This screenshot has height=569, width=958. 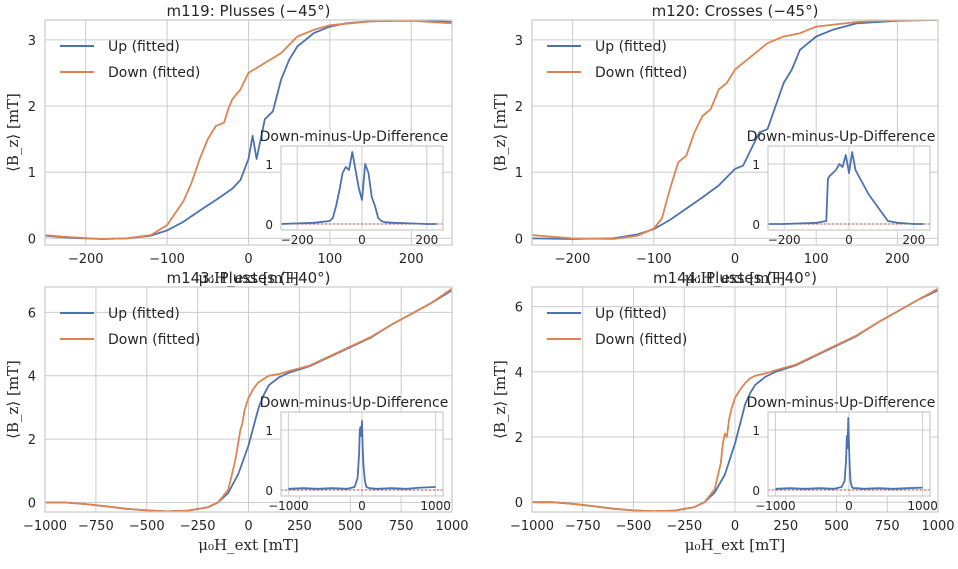 I want to click on panel-1-y-tick-label: 3, so click(x=519, y=41).